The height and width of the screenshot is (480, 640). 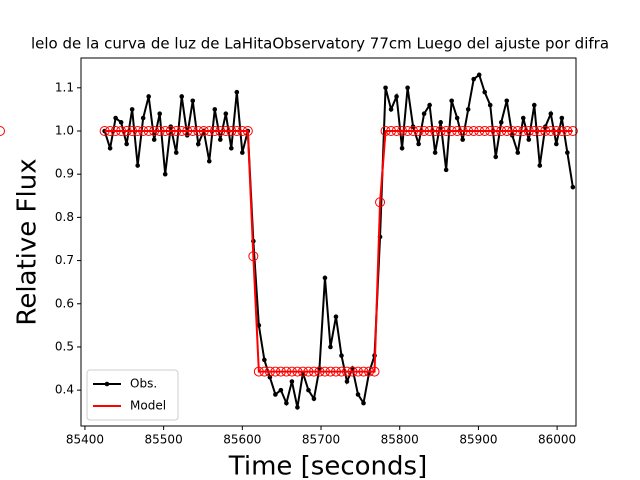 I want to click on y-tick-label: 0.4, so click(x=64, y=390).